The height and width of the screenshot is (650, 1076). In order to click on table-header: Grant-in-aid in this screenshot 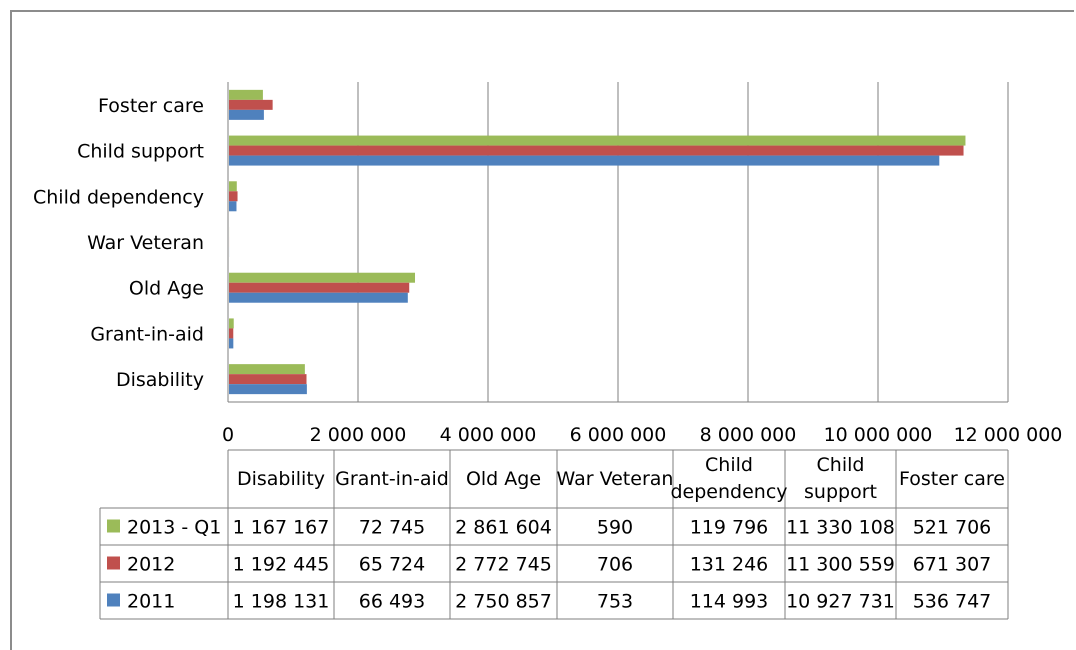, I will do `click(392, 479)`.